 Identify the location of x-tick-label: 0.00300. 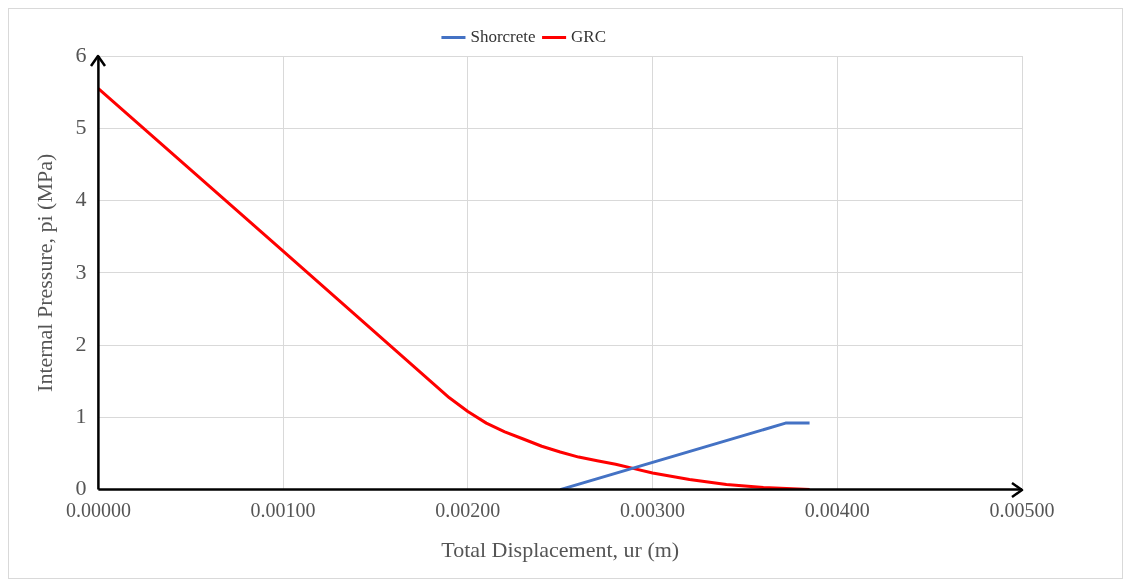
(653, 509).